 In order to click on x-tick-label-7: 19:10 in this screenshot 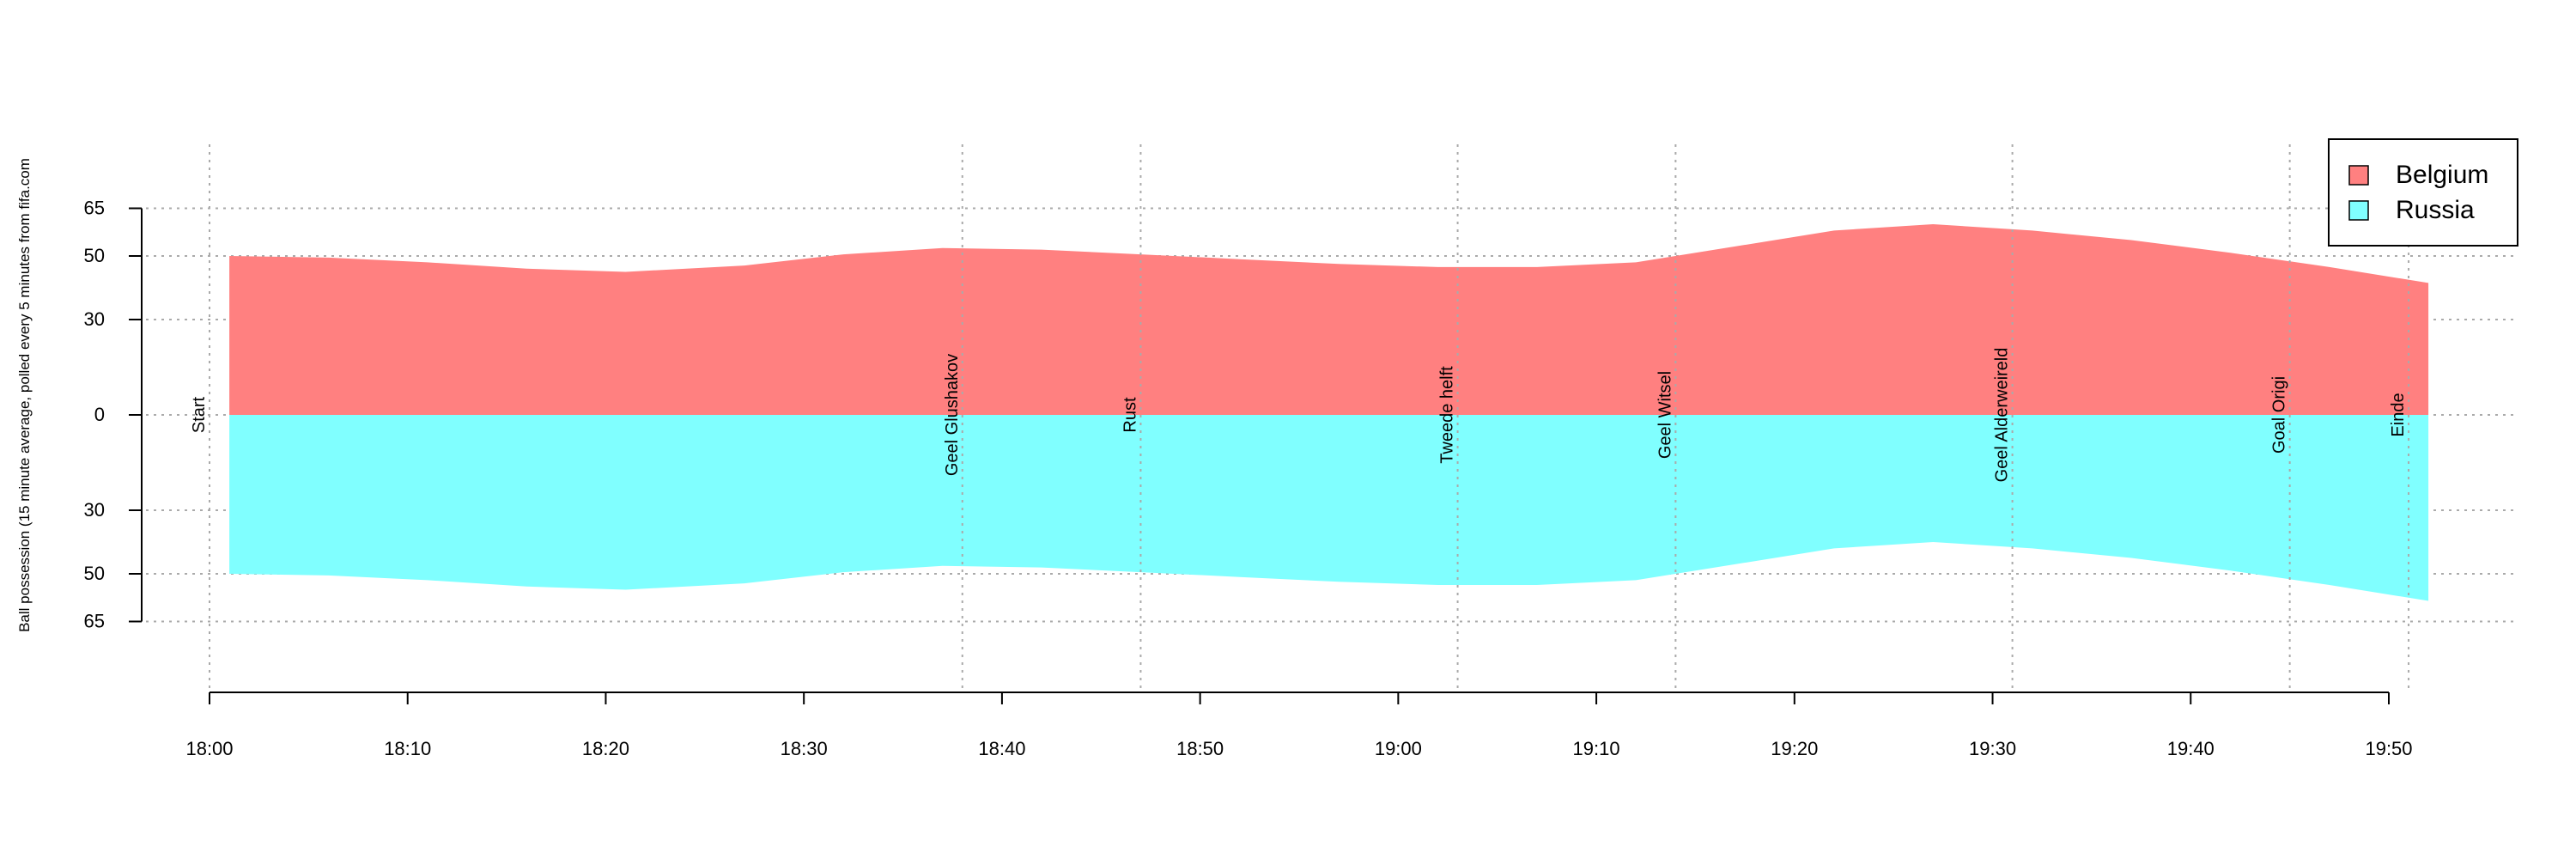, I will do `click(1597, 748)`.